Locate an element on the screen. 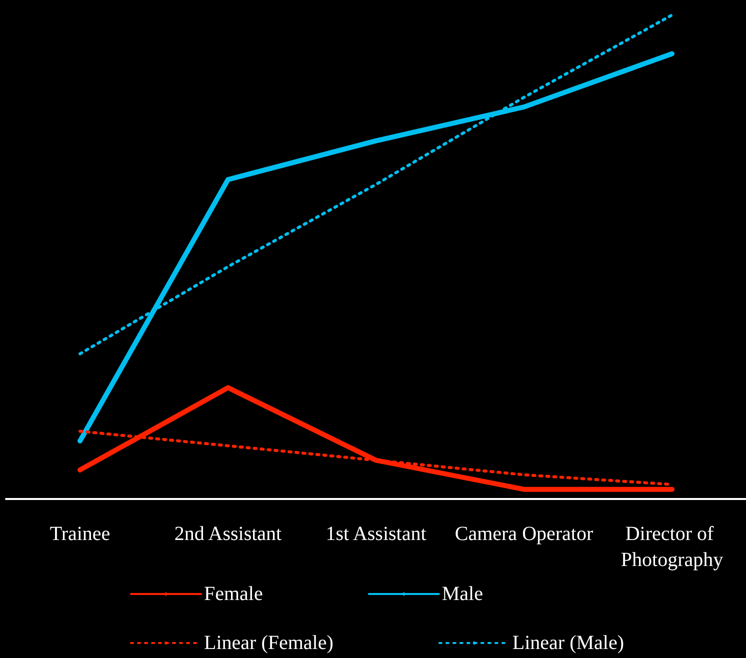 This screenshot has width=746, height=658. legend-label: Linear (Male) is located at coordinates (568, 643).